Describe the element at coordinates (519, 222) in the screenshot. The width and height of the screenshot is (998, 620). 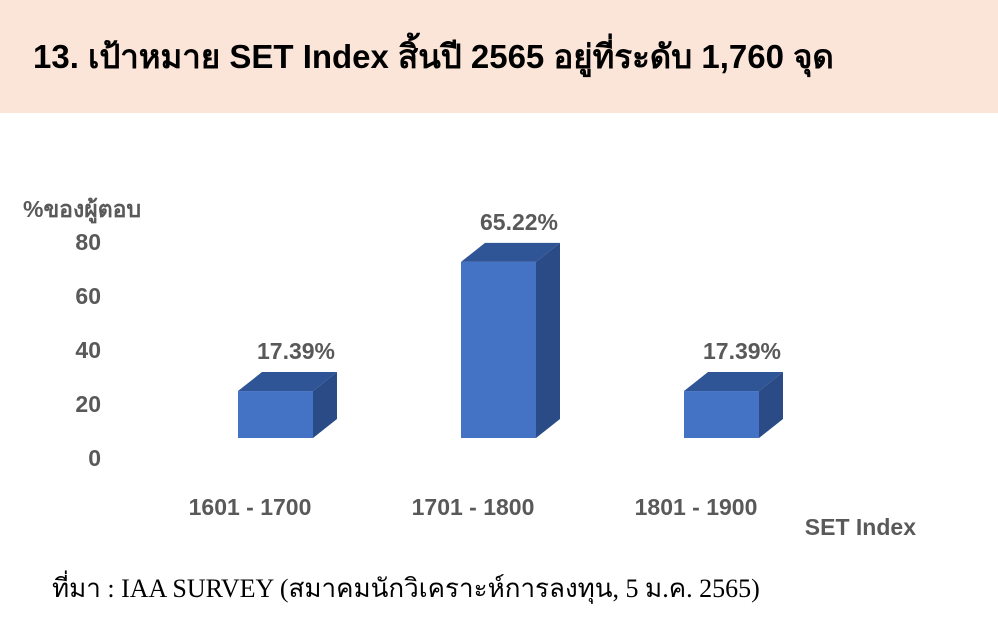
I see `data-label: 65.22%` at that location.